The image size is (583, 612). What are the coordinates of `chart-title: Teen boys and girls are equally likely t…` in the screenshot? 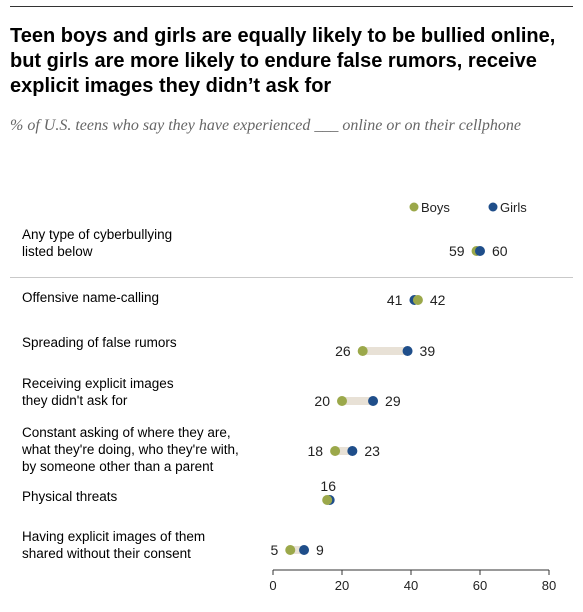 It's located at (283, 61).